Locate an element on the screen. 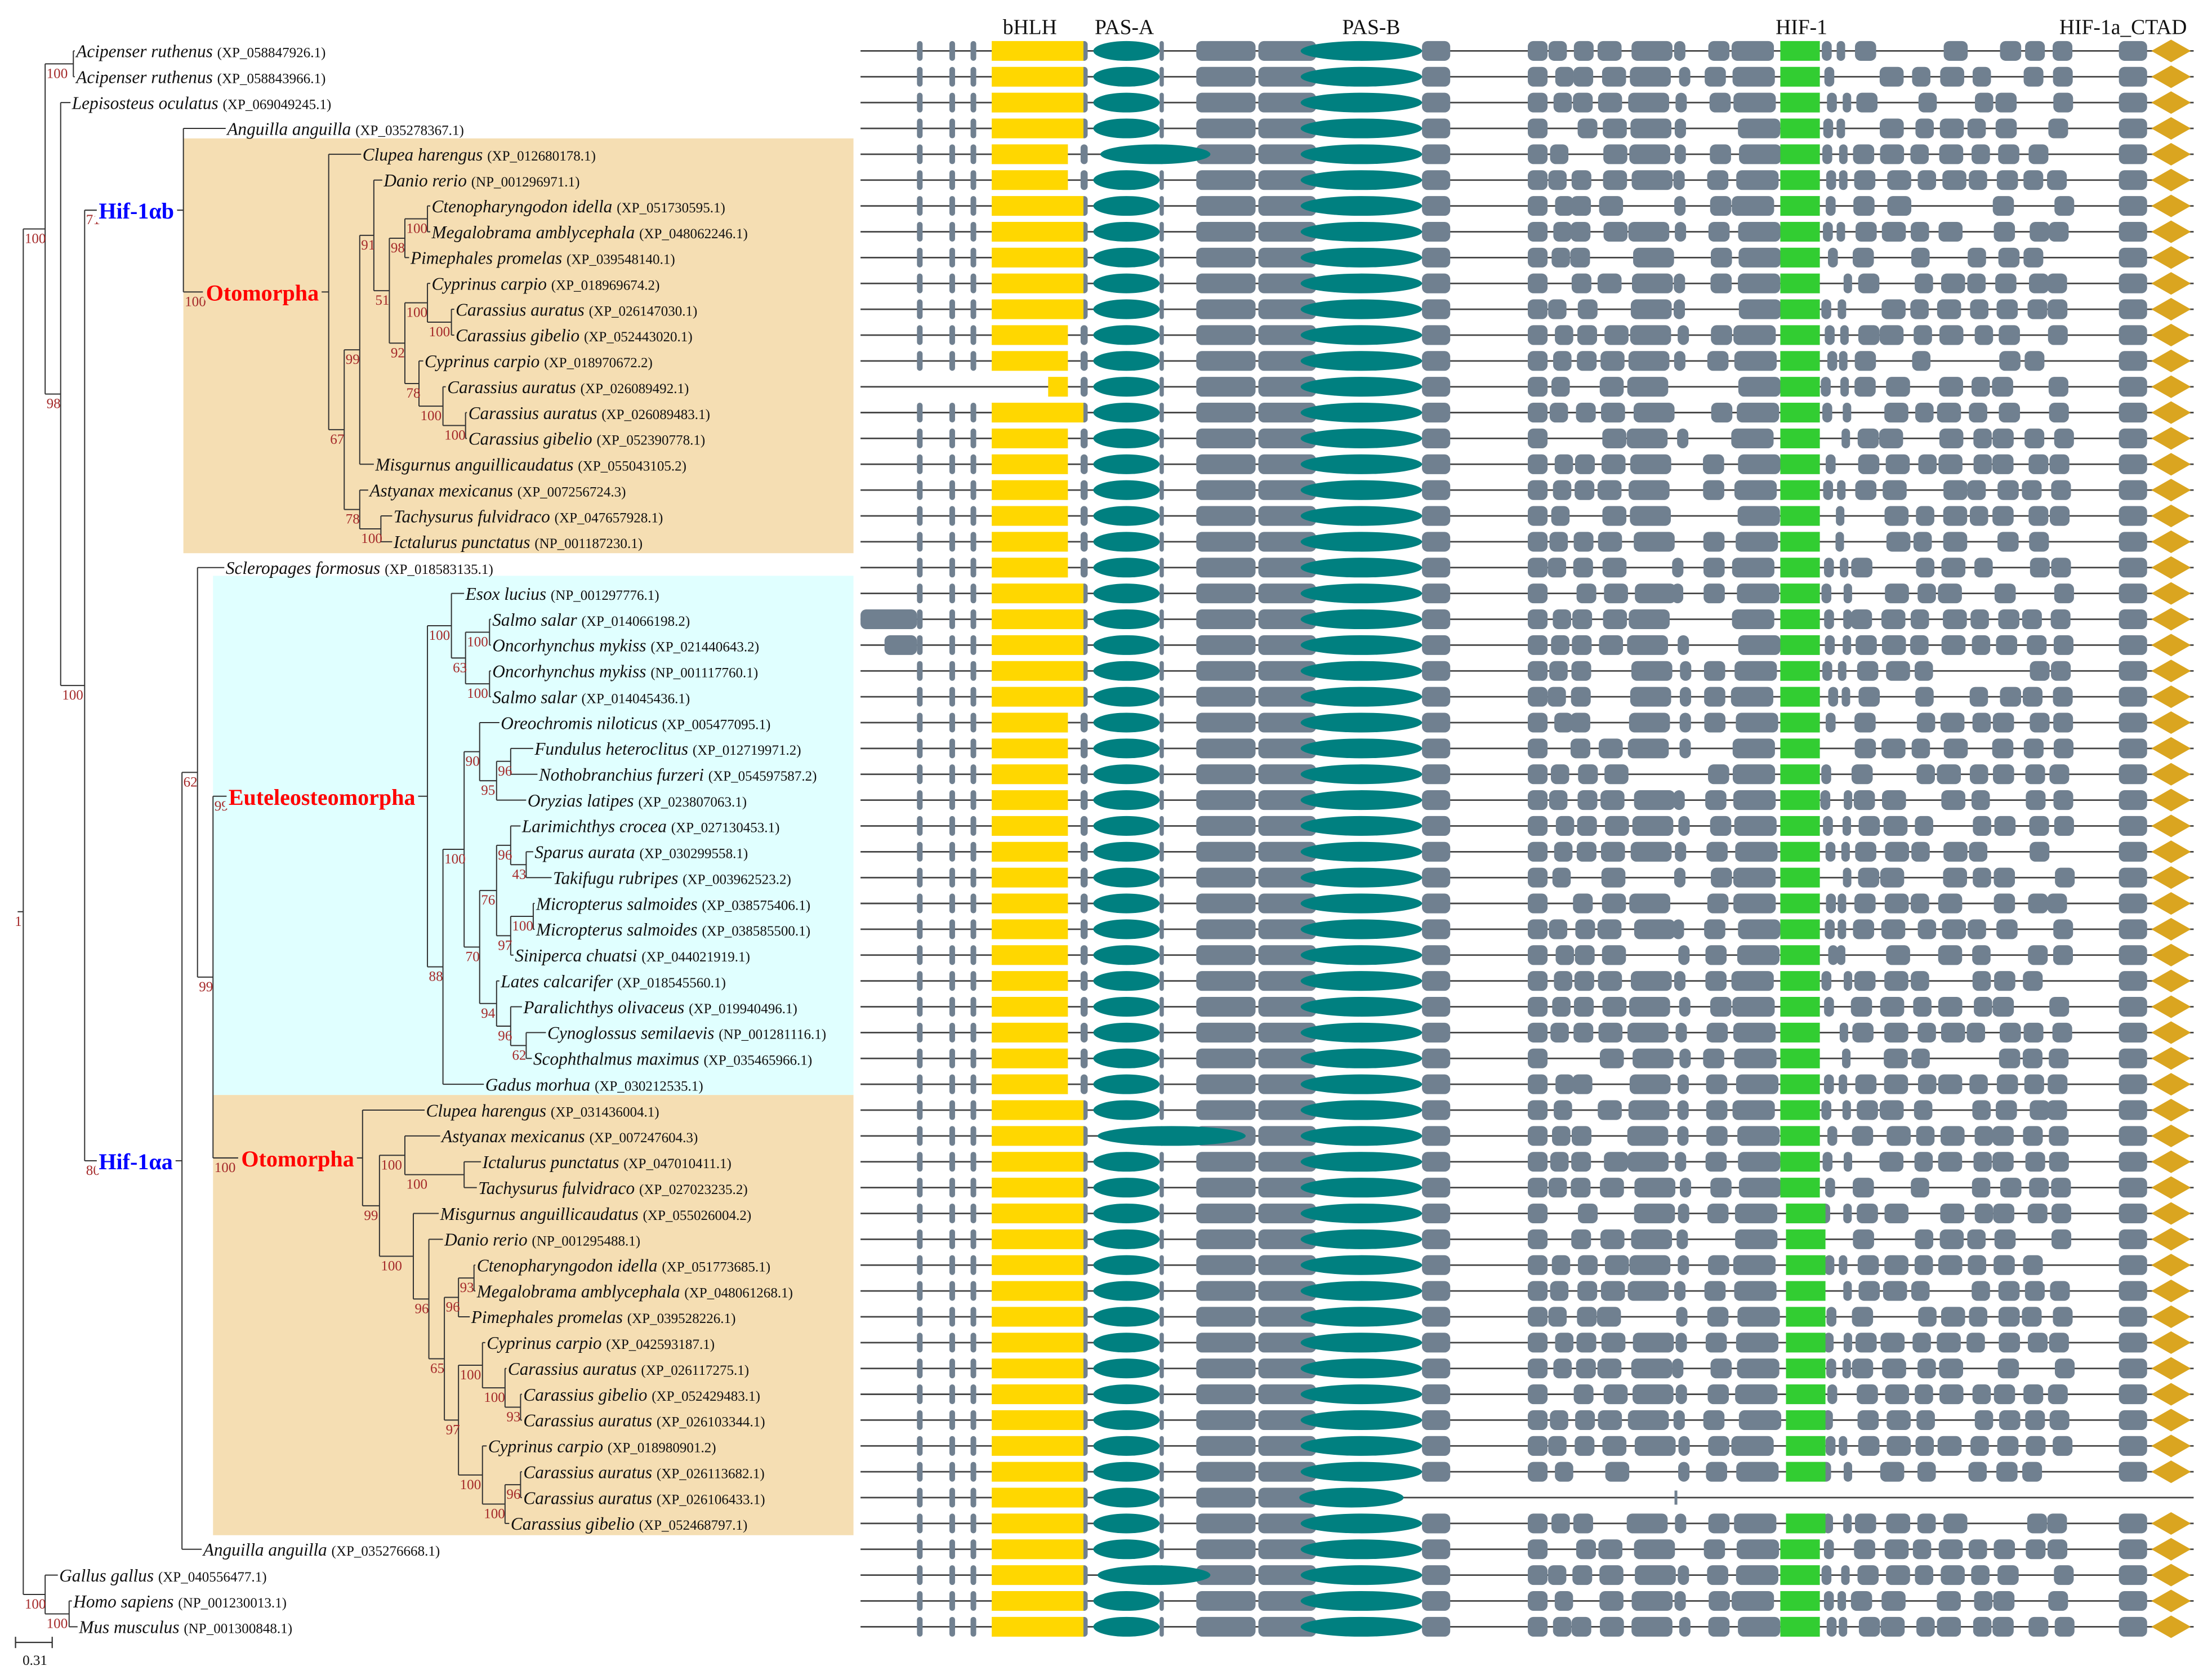  species-name: Sparus aurata is located at coordinates (586, 852).